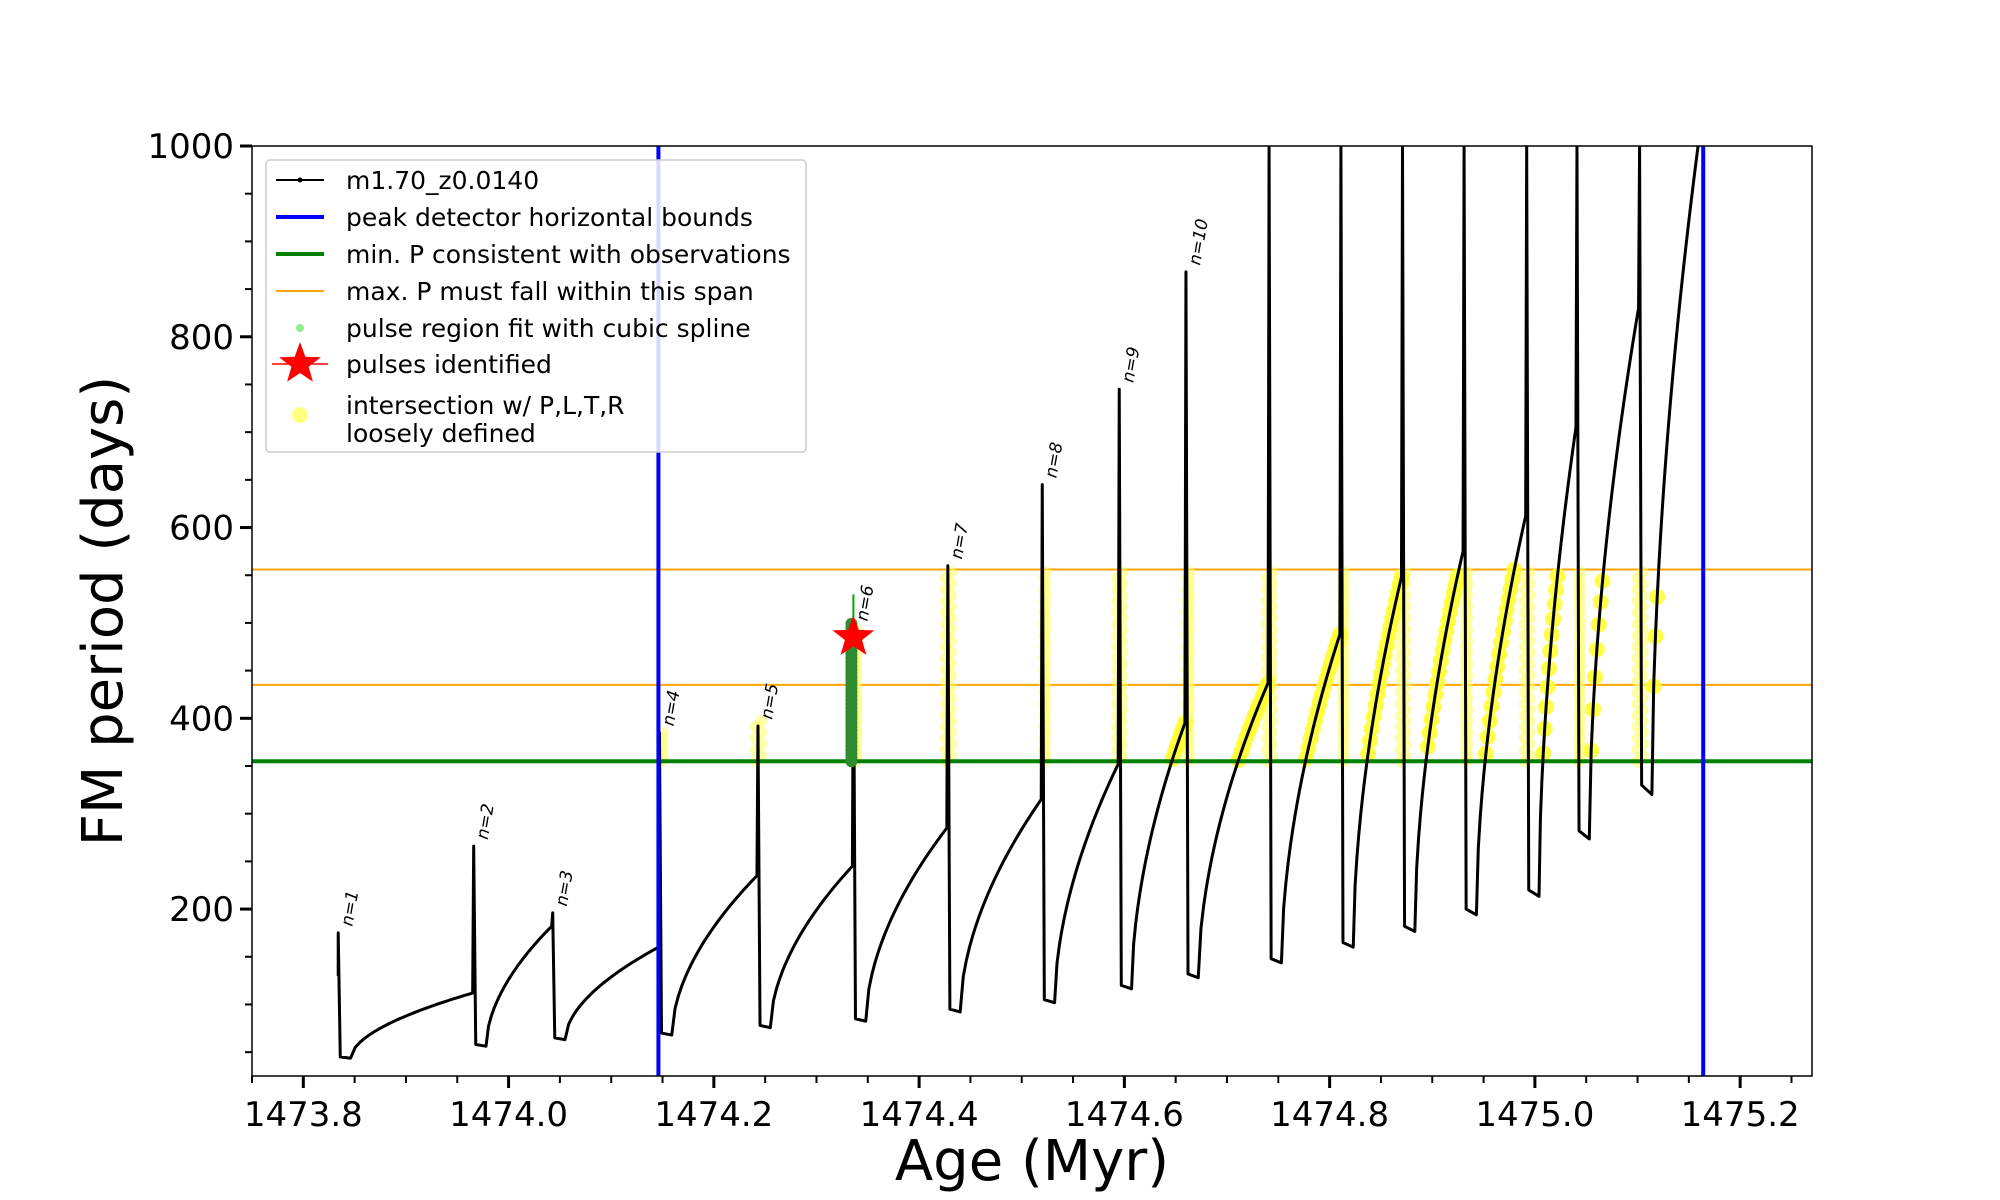  I want to click on x-tick-label: 1475.2, so click(1740, 1115).